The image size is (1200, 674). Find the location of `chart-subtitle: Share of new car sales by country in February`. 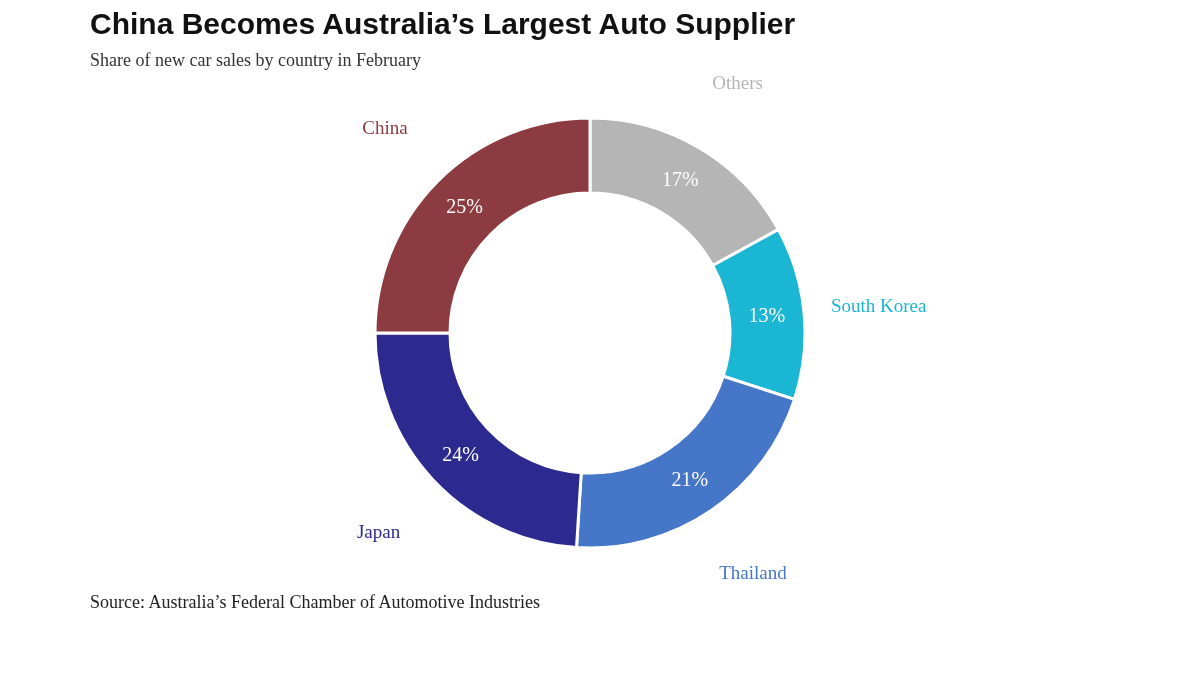

chart-subtitle: Share of new car sales by country in February is located at coordinates (255, 60).